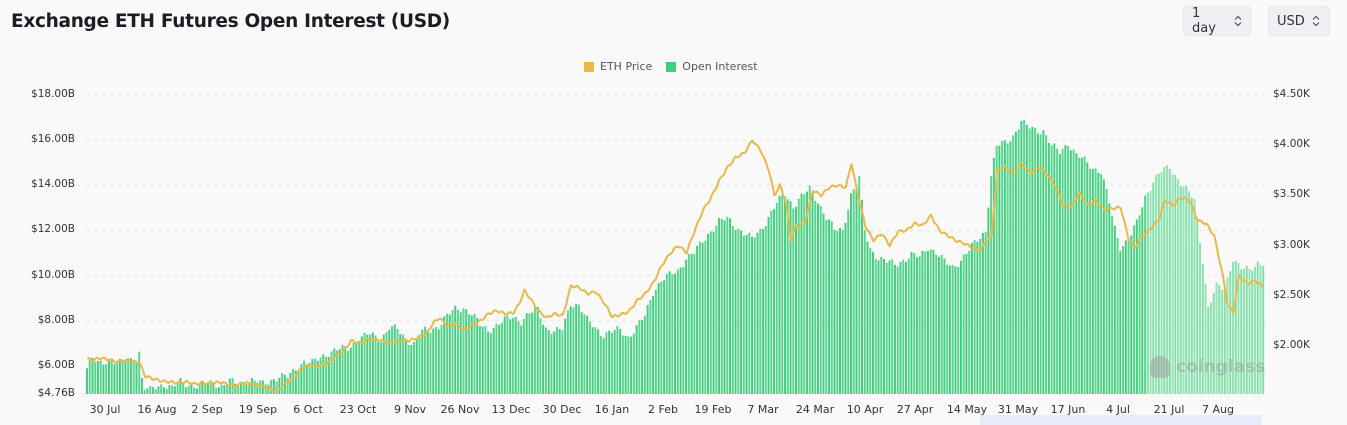 This screenshot has height=425, width=1347. Describe the element at coordinates (308, 409) in the screenshot. I see `x-tick-label: 6 Oct` at that location.